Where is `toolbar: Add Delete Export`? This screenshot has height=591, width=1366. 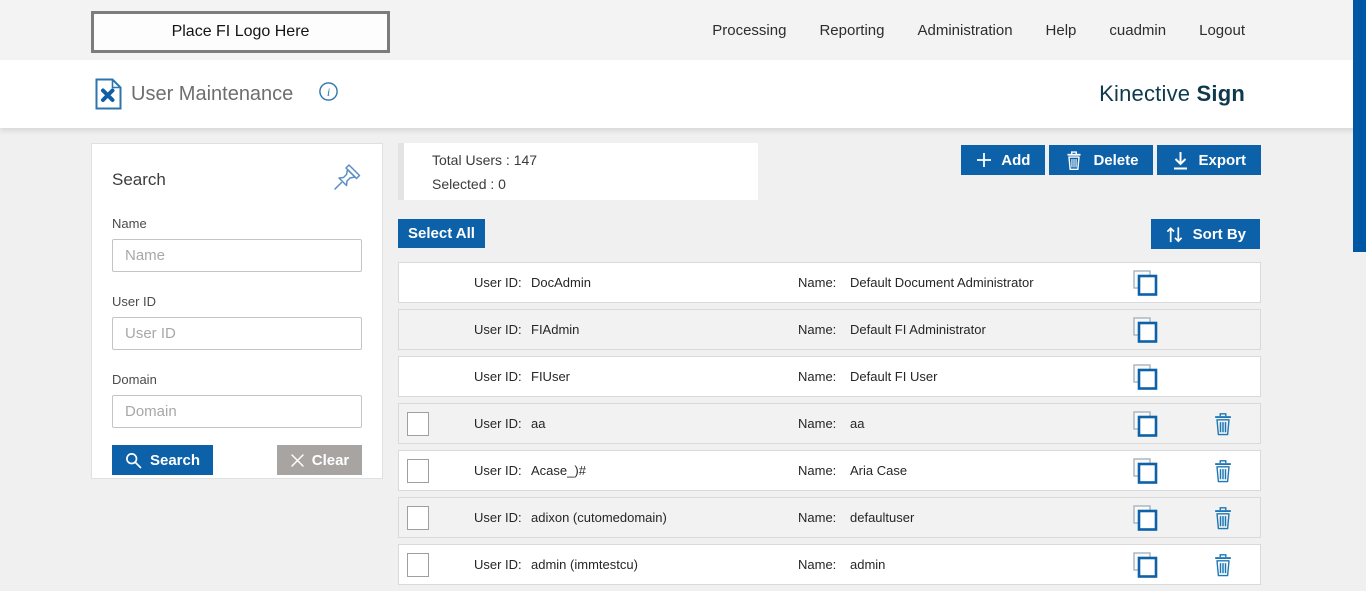
toolbar: Add Delete Export is located at coordinates (1111, 160).